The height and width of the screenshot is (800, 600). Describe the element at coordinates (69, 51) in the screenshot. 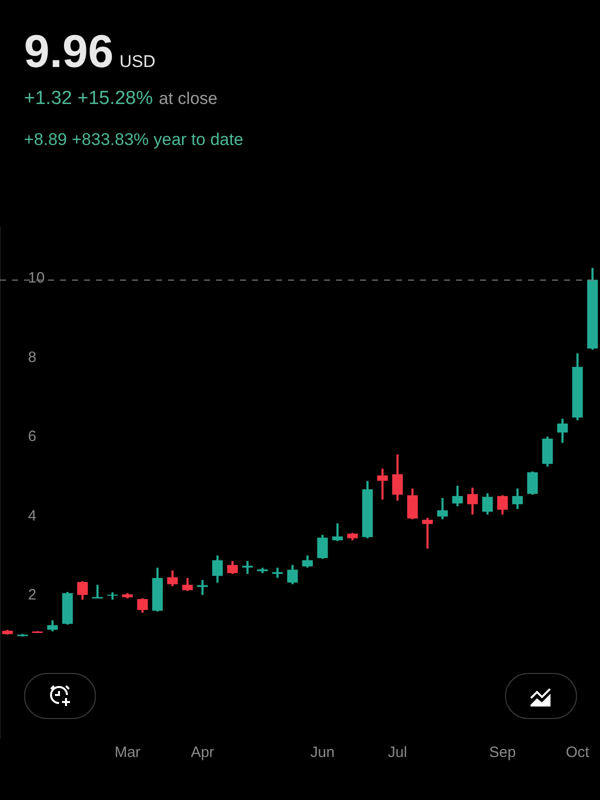

I see `chart-title: 9.96` at that location.